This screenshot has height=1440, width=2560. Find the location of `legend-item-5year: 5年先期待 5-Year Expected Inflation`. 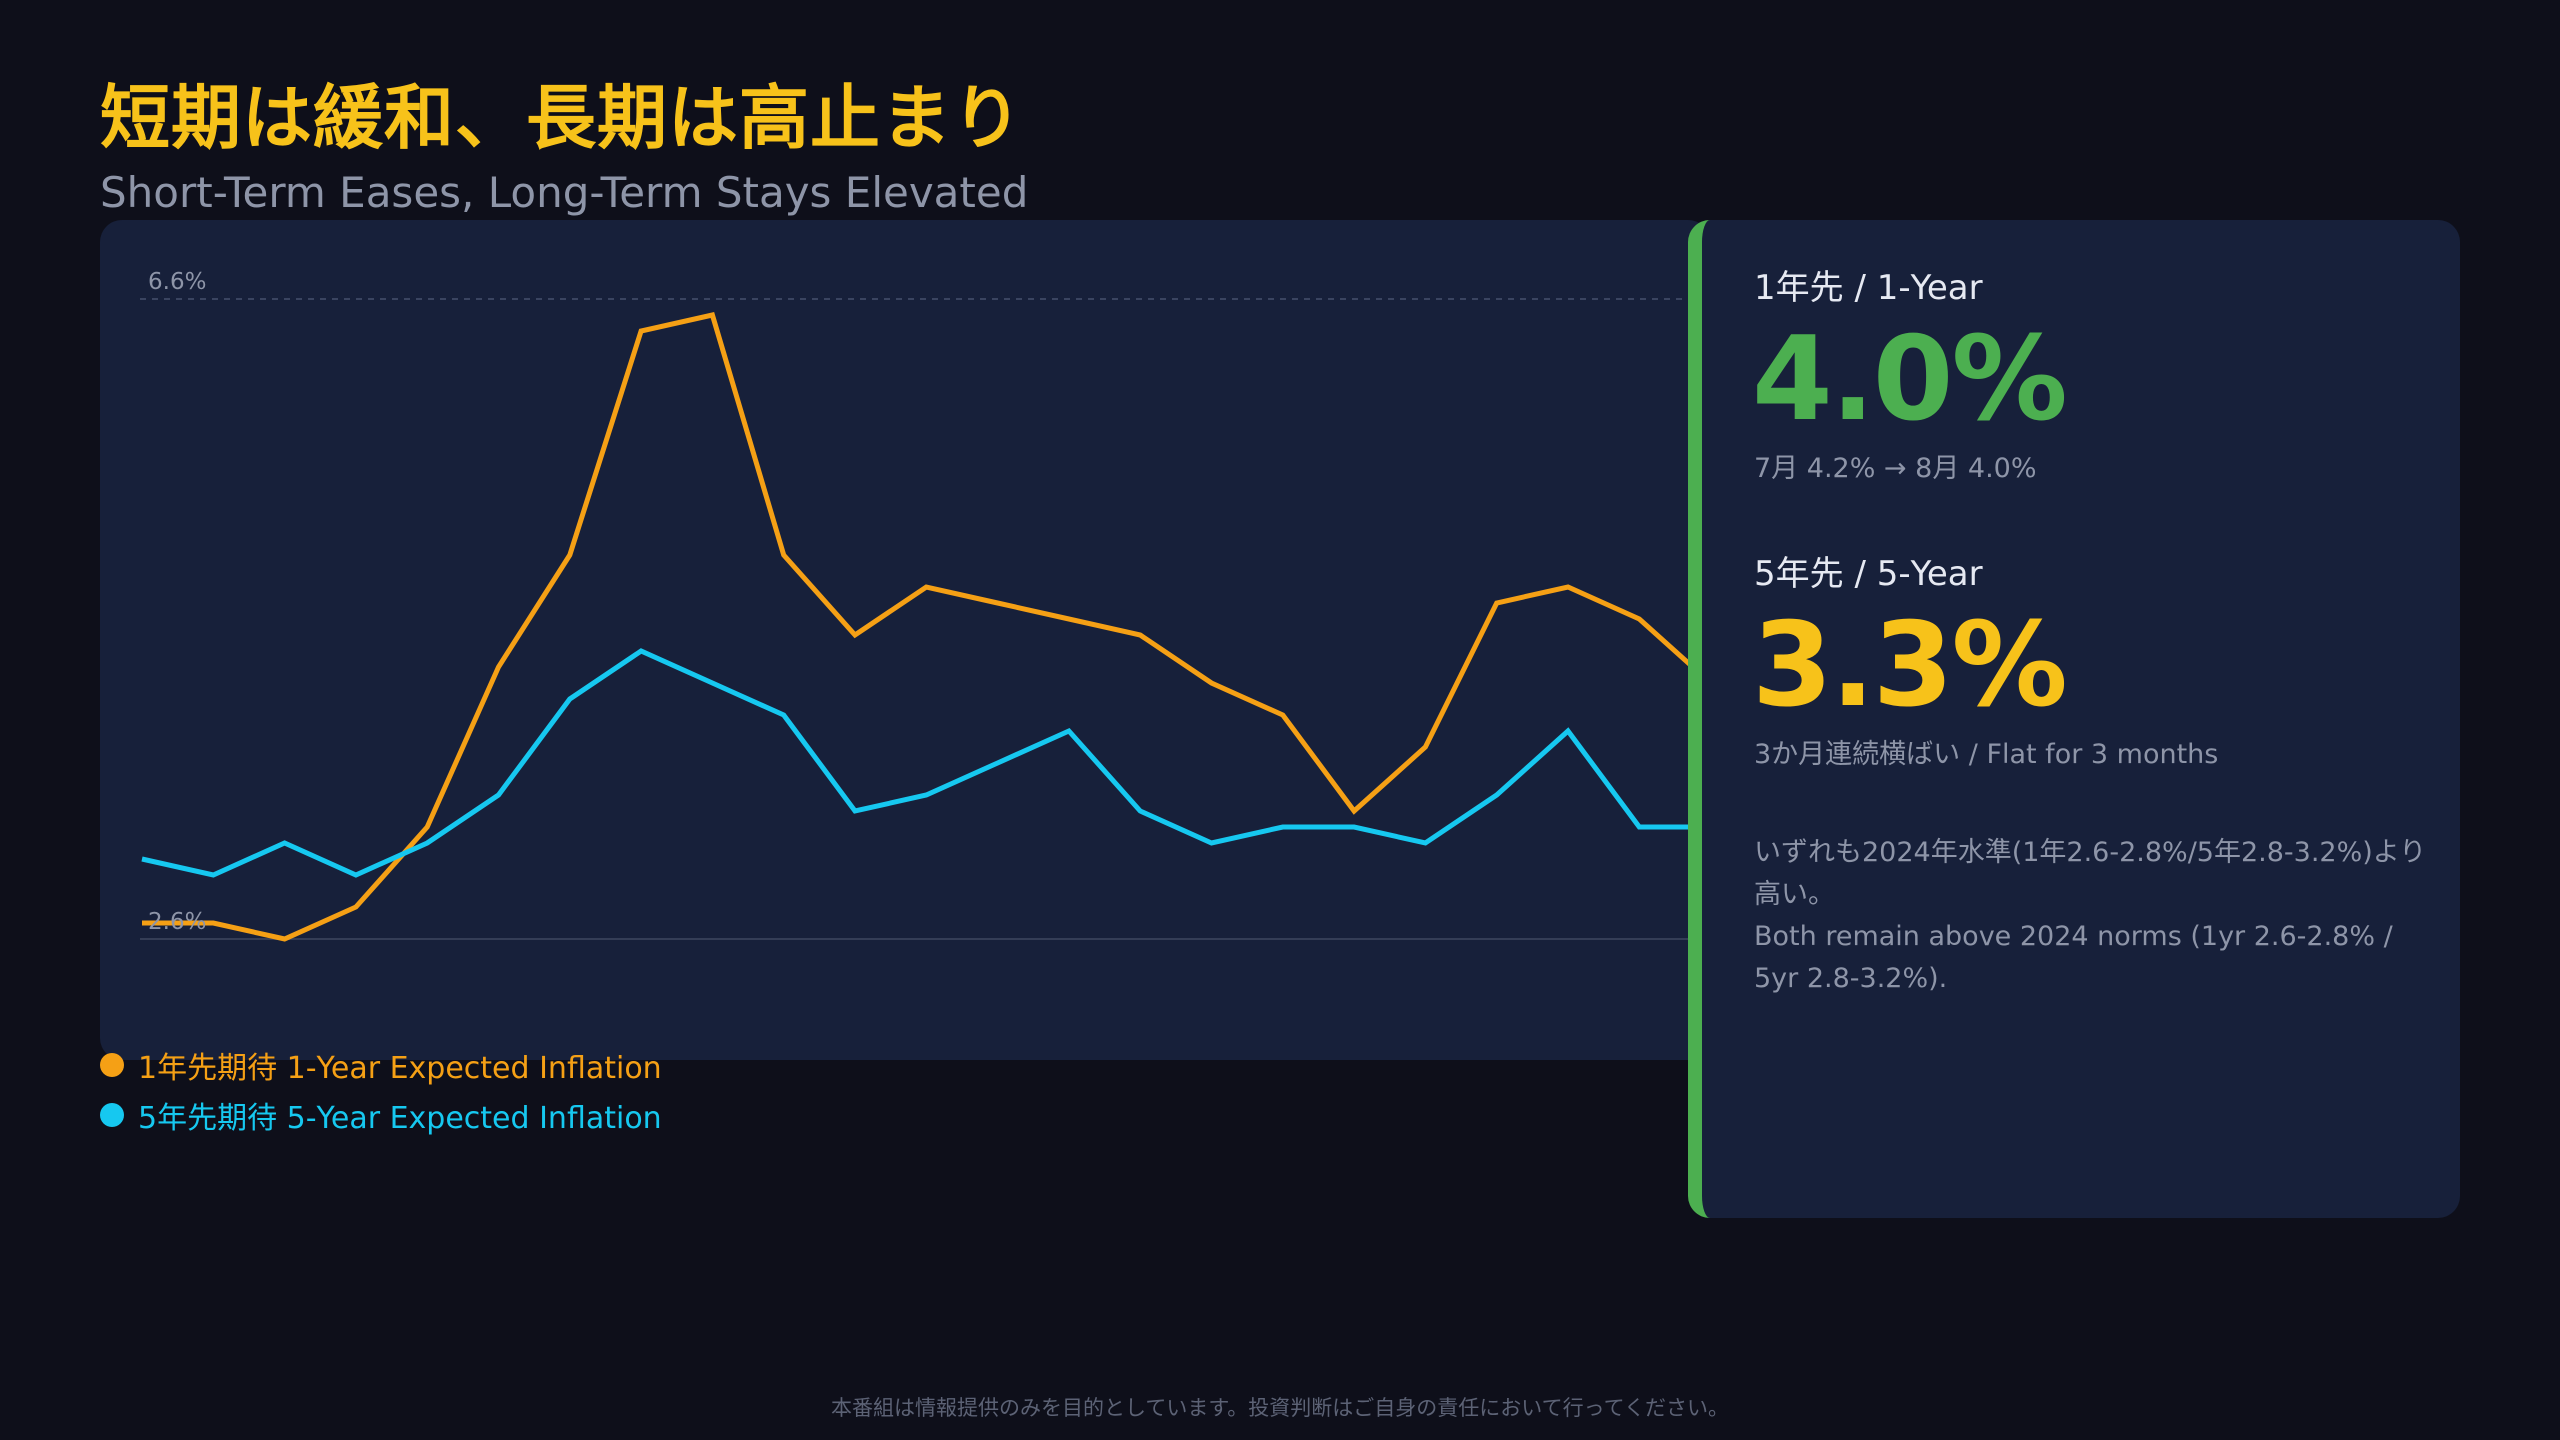

legend-item-5year: 5年先期待 5-Year Expected Inflation is located at coordinates (381, 1115).